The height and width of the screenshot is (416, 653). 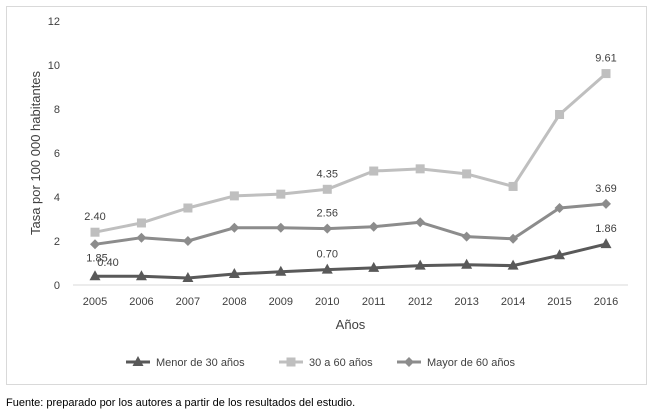 I want to click on y-tick-label: 6, so click(x=57, y=154).